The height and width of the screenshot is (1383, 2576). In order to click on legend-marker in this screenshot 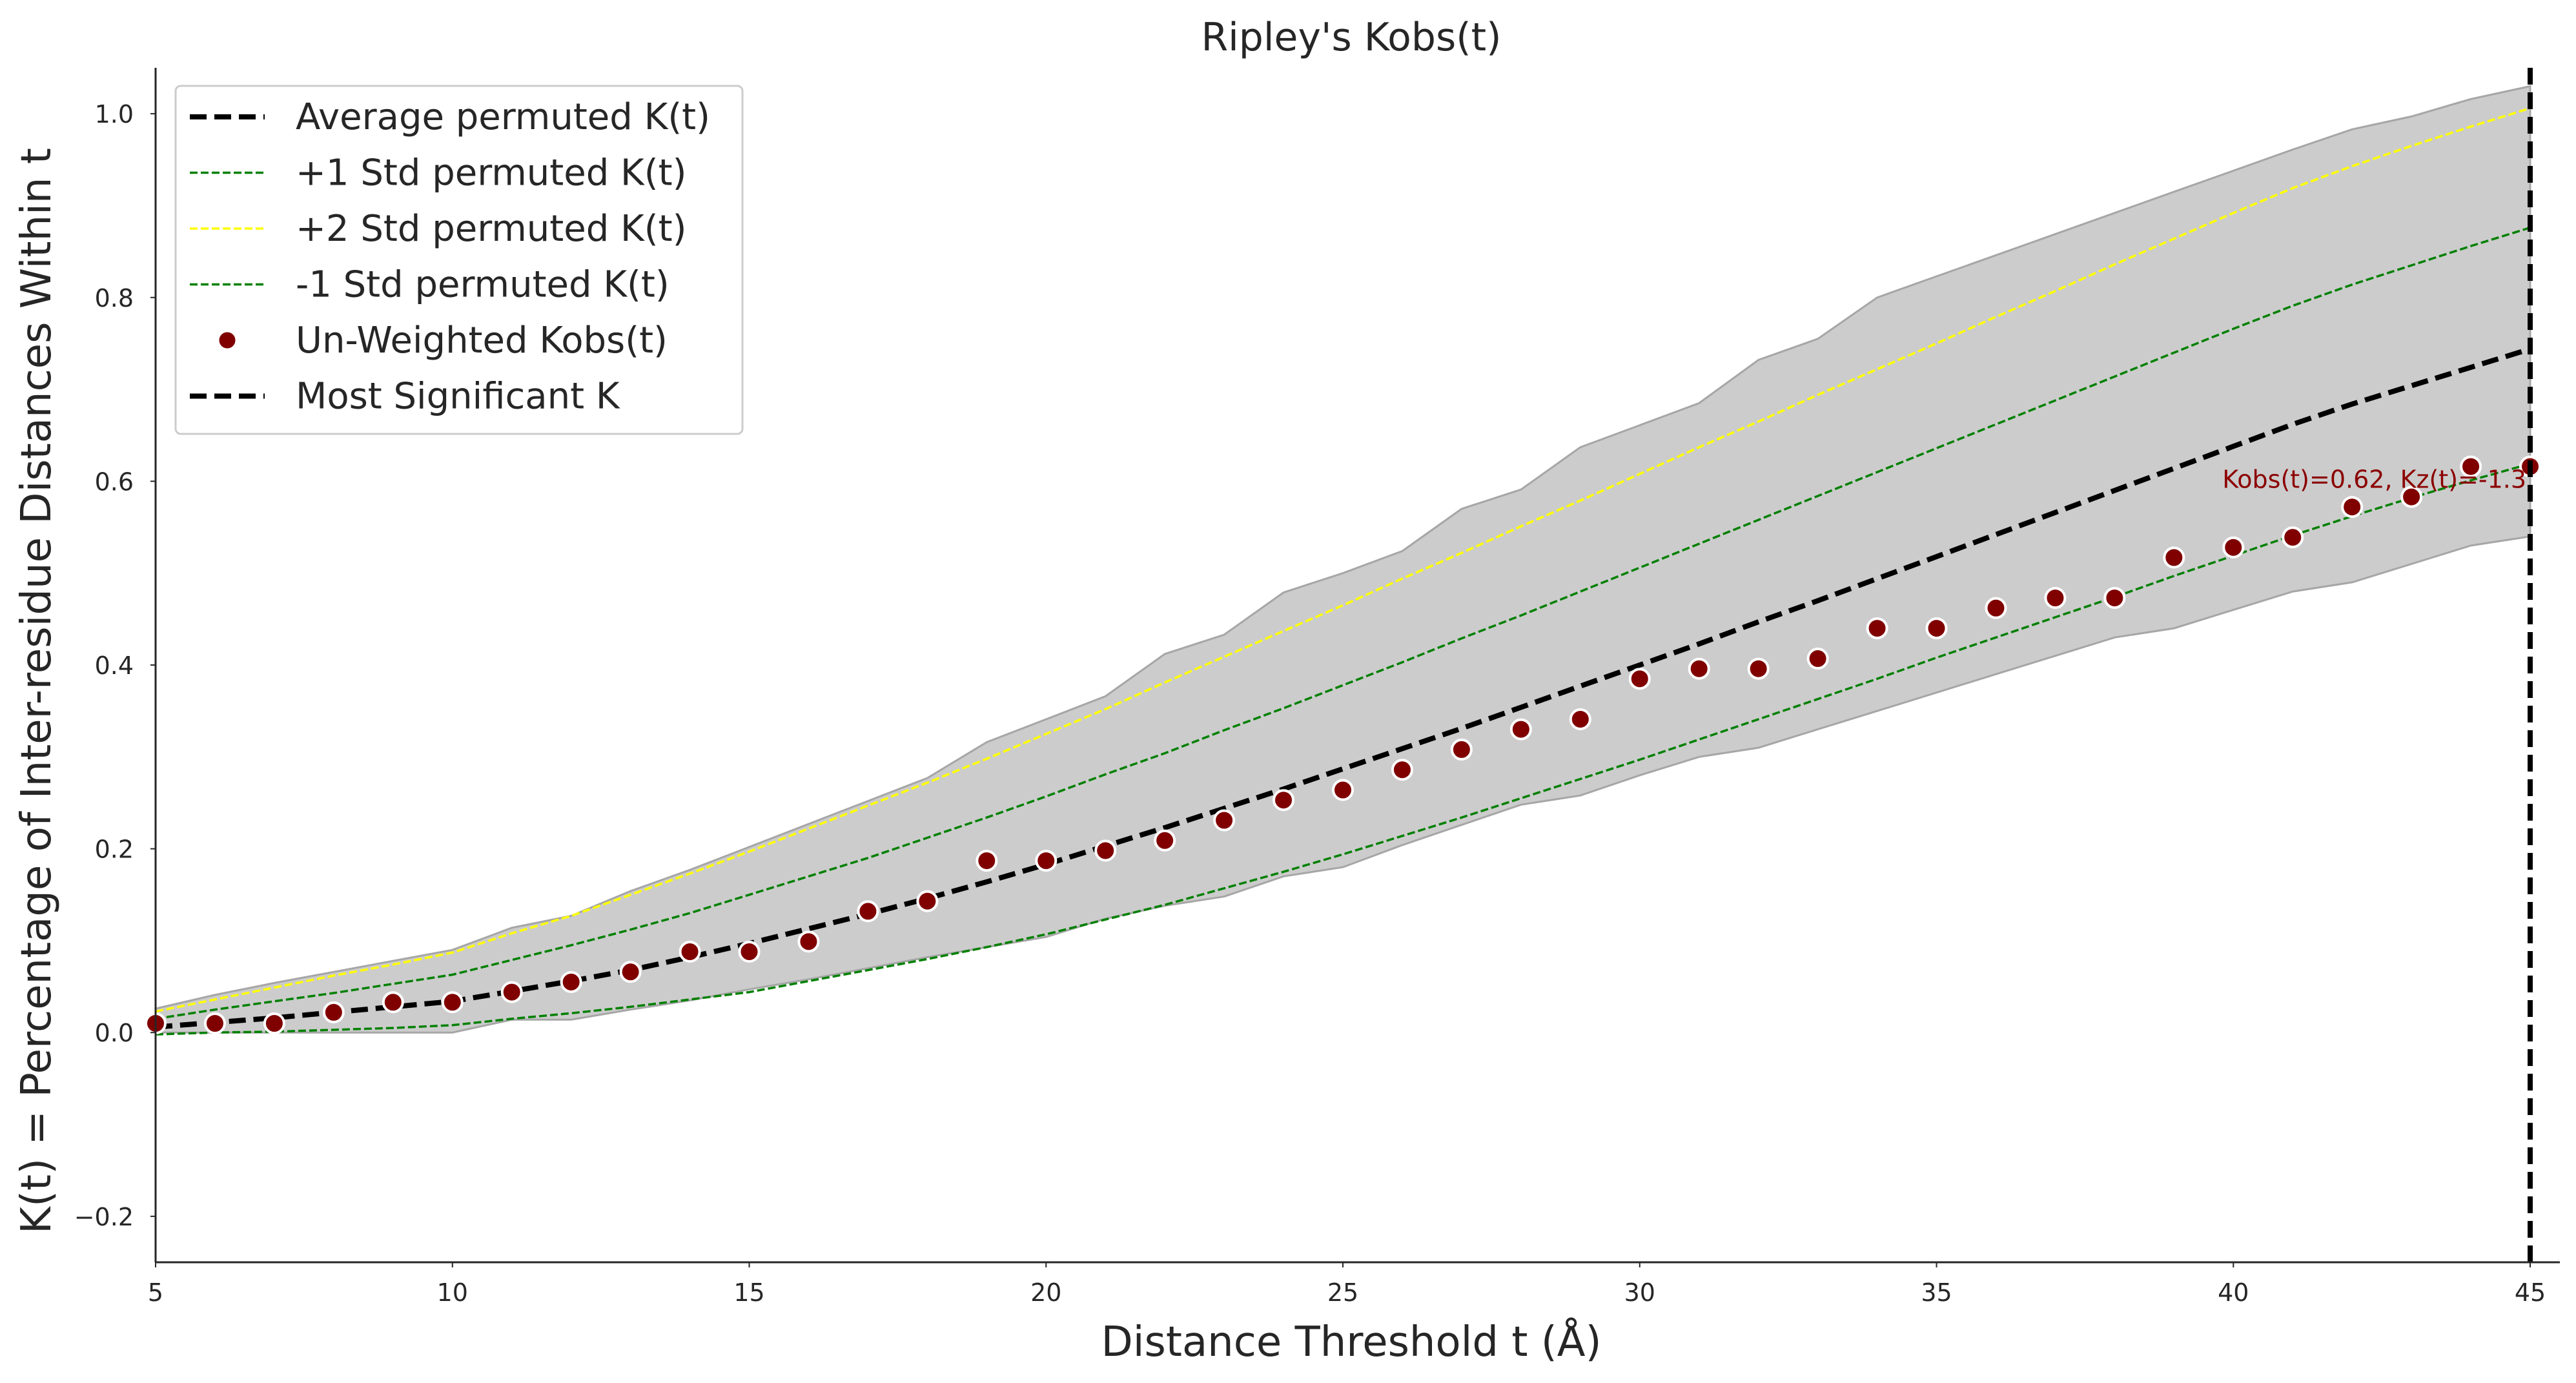, I will do `click(228, 340)`.